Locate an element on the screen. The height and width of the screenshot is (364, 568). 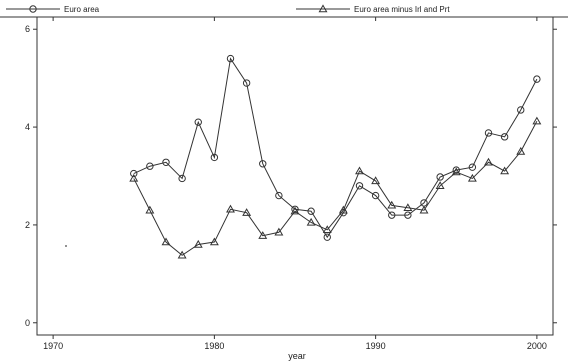
x-tick-label: 1990 is located at coordinates (376, 346).